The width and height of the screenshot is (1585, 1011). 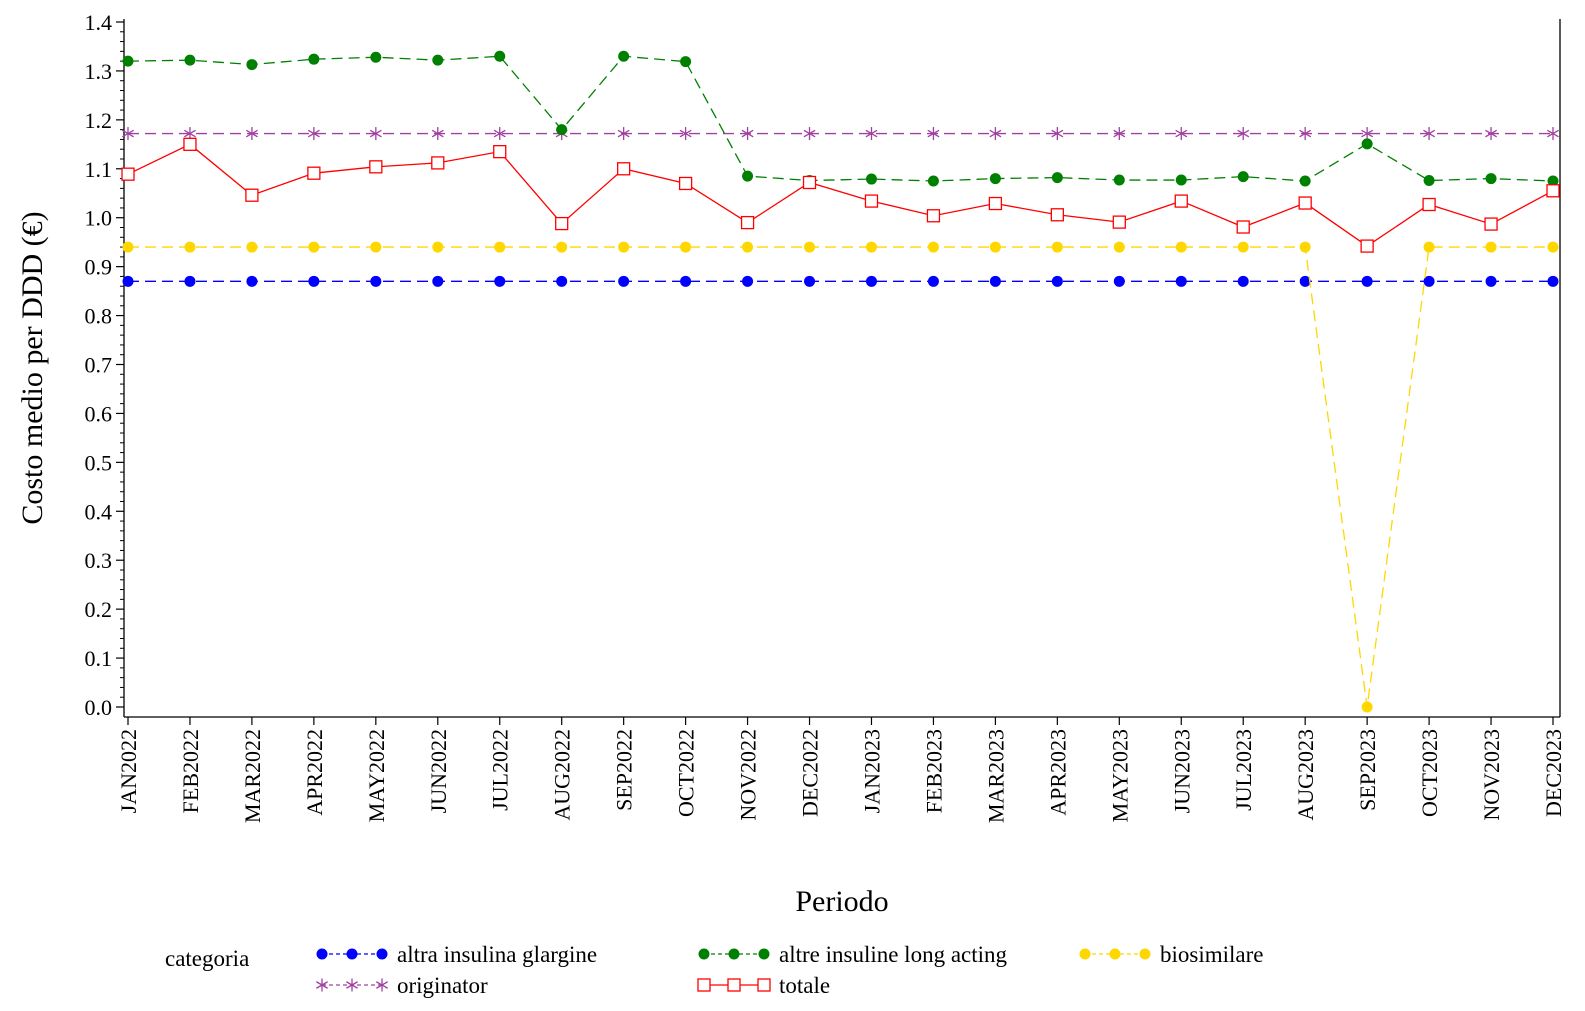 I want to click on x-tick-label: MAR2023, so click(x=995, y=776).